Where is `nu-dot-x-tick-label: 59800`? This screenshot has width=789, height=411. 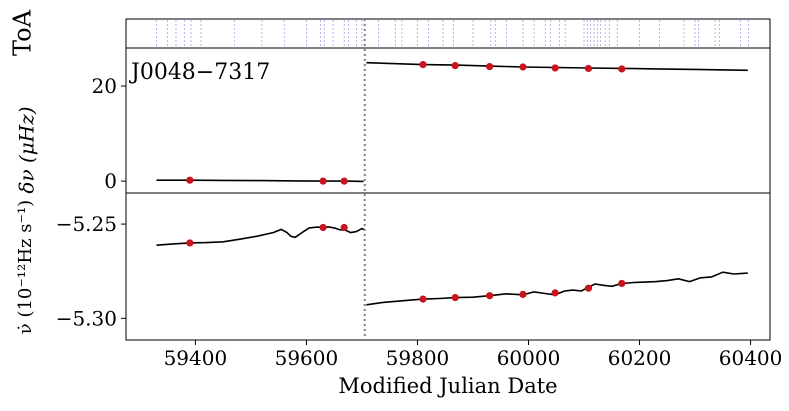 nu-dot-x-tick-label: 59800 is located at coordinates (418, 358).